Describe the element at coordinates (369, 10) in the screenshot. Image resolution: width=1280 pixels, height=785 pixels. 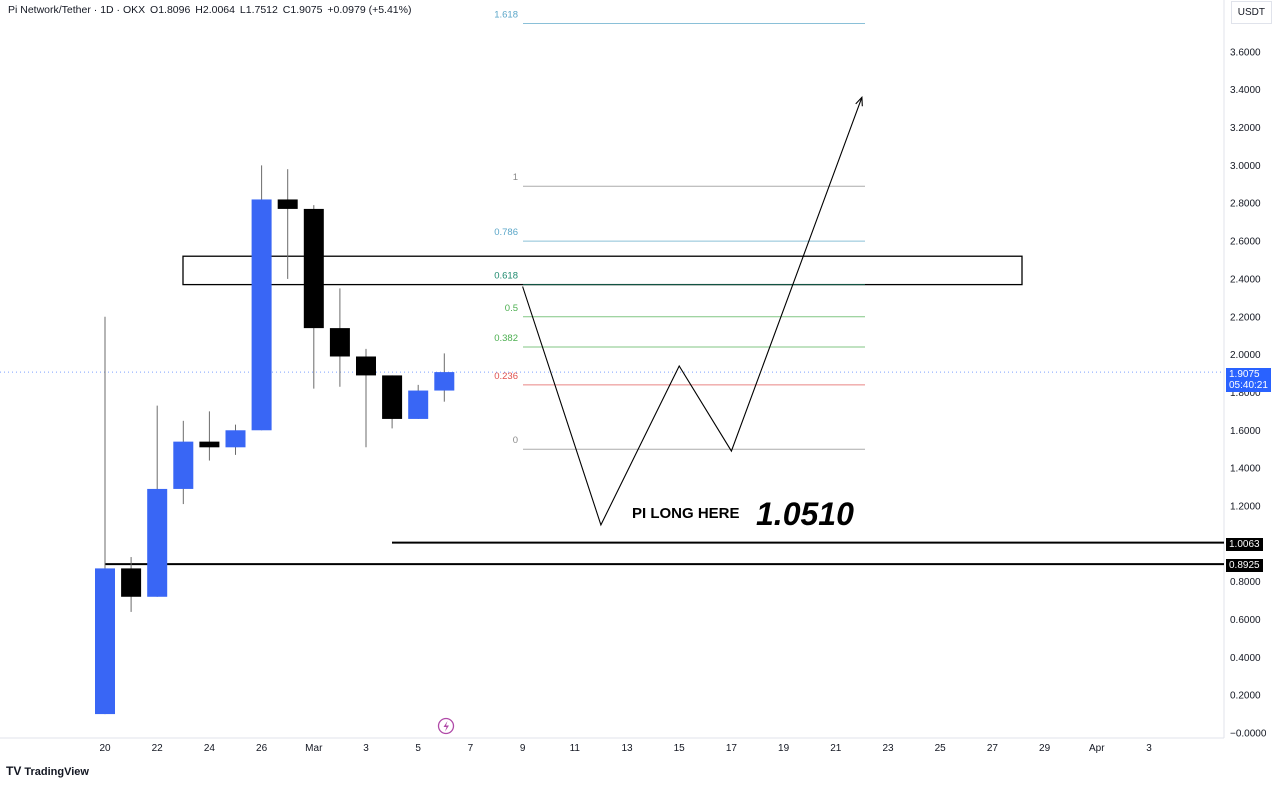
I see `ohlc-change: +0.0979 (+5.41%)` at that location.